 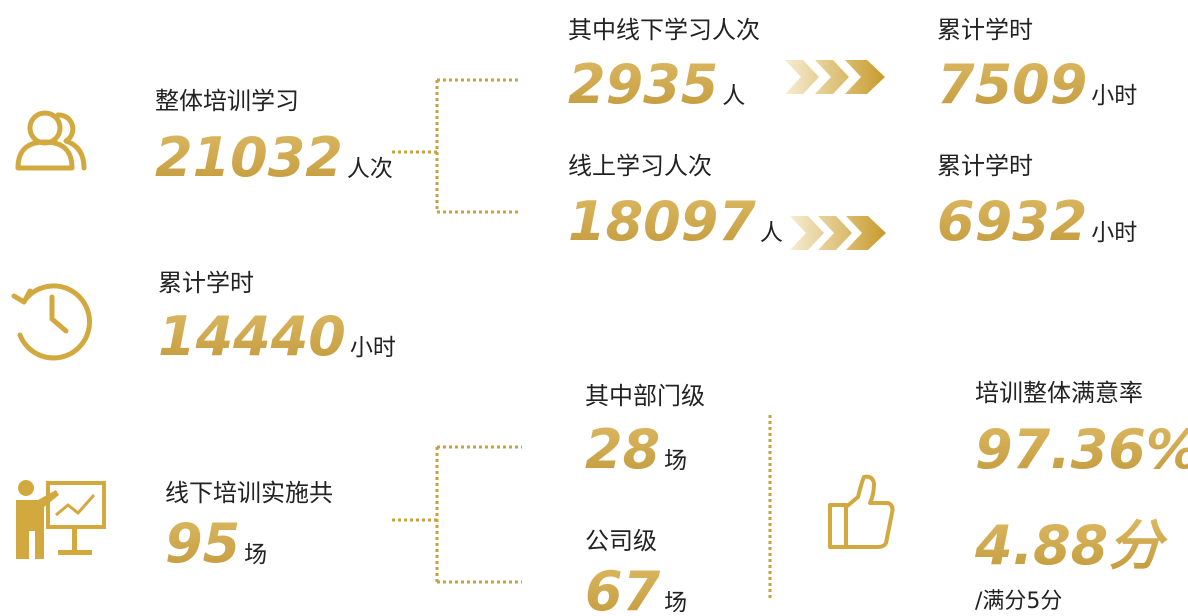 I want to click on label: 线上学习人次, so click(x=640, y=166).